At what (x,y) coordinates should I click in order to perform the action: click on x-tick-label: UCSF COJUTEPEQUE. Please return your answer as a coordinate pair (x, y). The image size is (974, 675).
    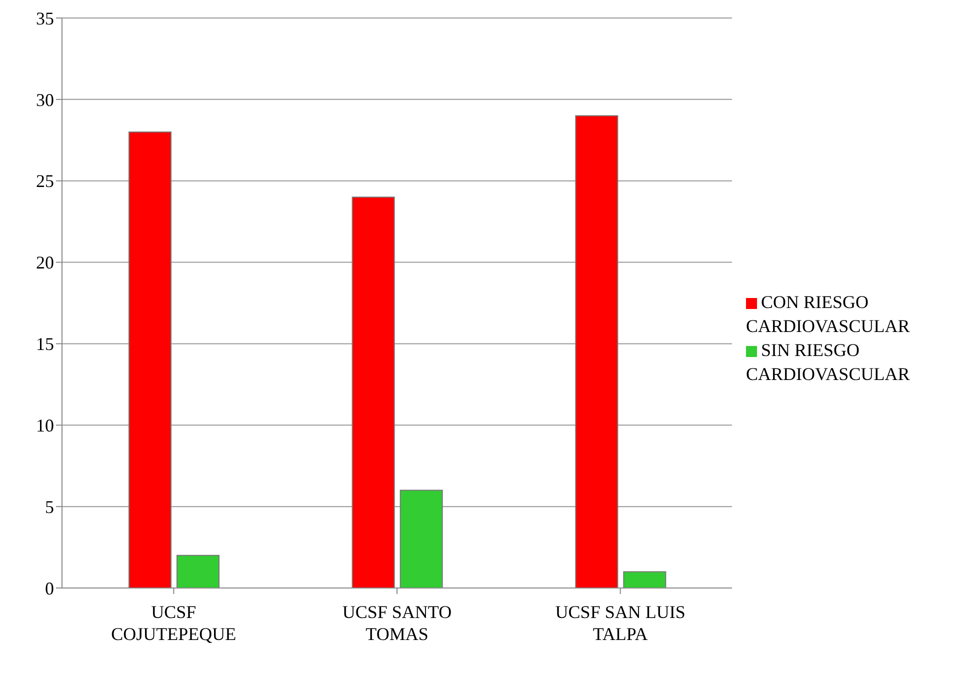
    Looking at the image, I should click on (173, 623).